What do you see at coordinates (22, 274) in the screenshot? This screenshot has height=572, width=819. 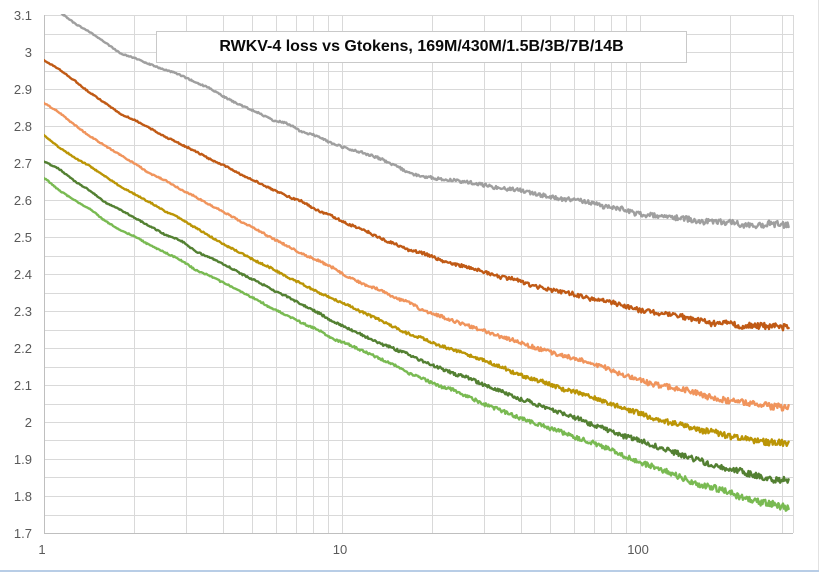 I see `y-tick-label-2.4: 2.4` at bounding box center [22, 274].